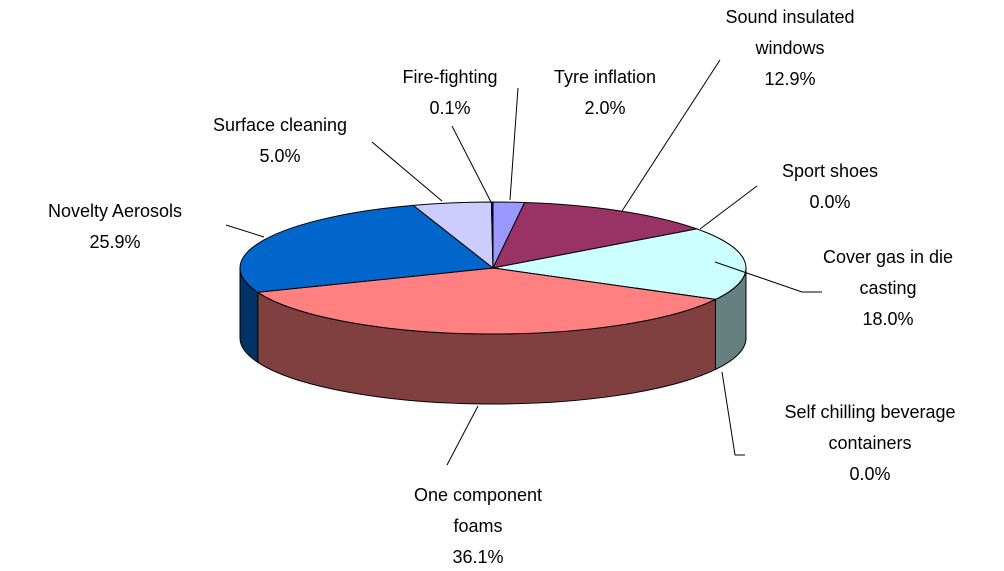  Describe the element at coordinates (605, 93) in the screenshot. I see `slice-label: Tyre inflation 2.0%` at that location.